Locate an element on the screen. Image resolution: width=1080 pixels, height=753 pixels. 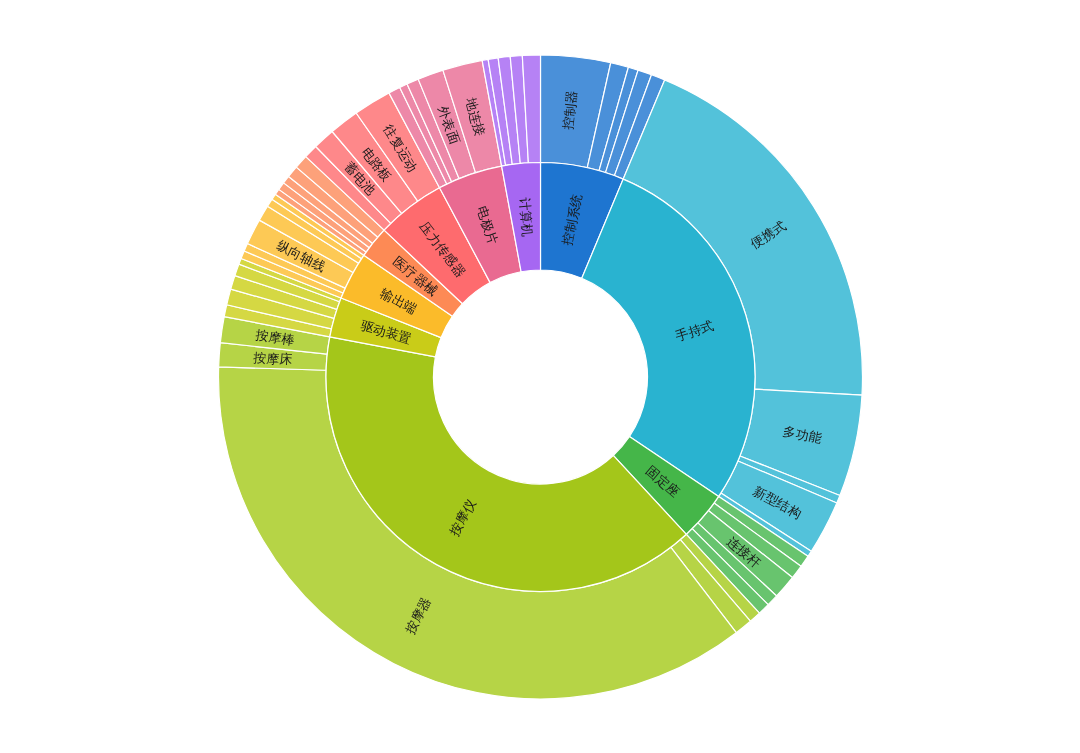
slice-label: 按摩器 is located at coordinates (418, 615).